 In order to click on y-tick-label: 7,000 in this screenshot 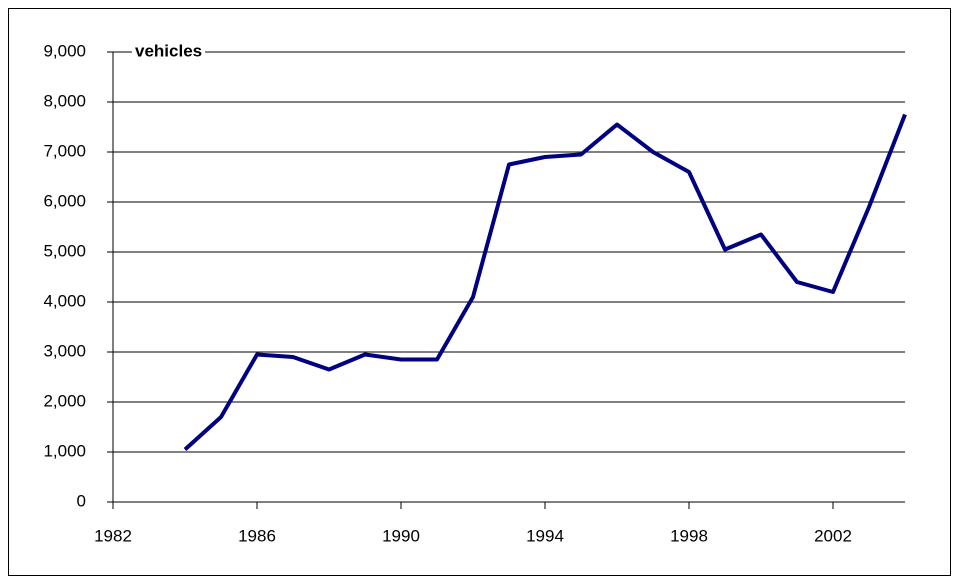, I will do `click(64, 150)`.